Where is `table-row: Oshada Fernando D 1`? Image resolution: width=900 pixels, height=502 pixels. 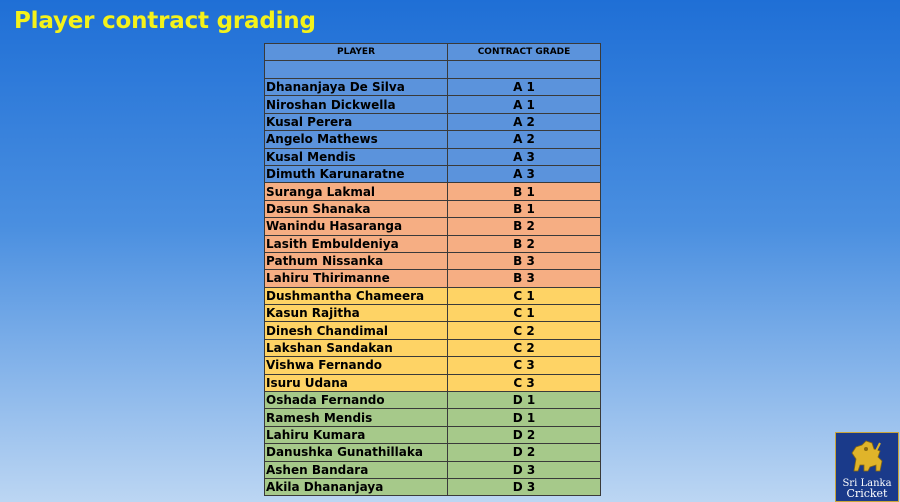 table-row: Oshada Fernando D 1 is located at coordinates (432, 400).